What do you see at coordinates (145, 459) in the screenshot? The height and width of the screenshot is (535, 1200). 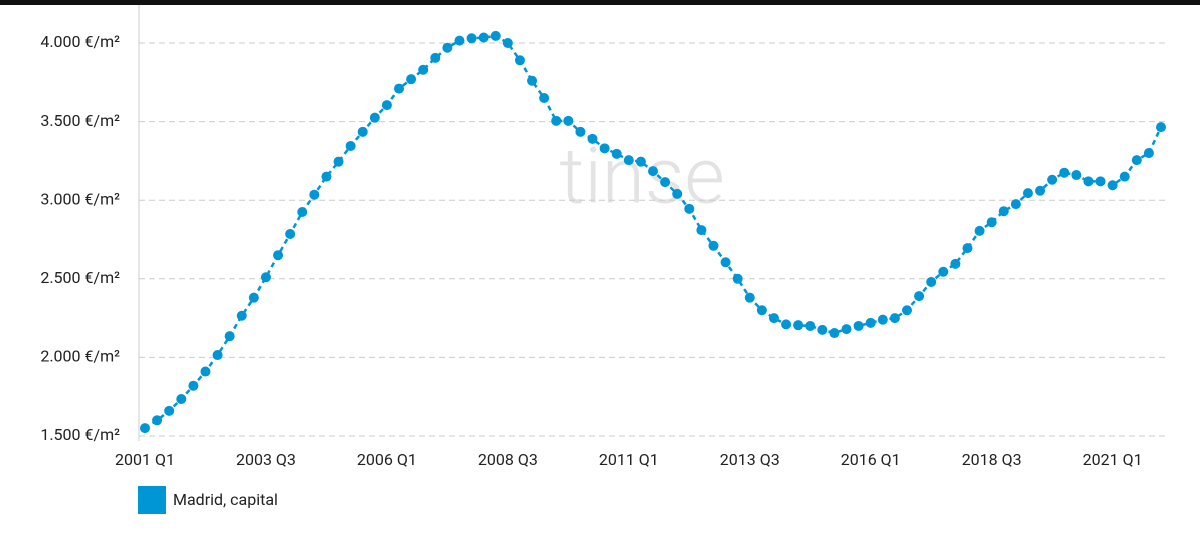 I see `x-tick-label: 2001 Q1` at bounding box center [145, 459].